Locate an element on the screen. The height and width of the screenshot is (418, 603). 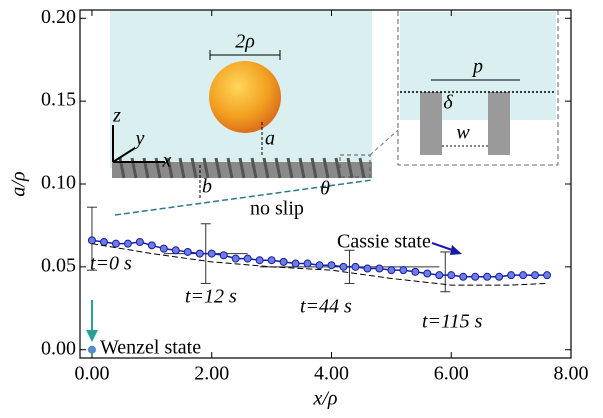
annotation: t=44 s is located at coordinates (326, 307).